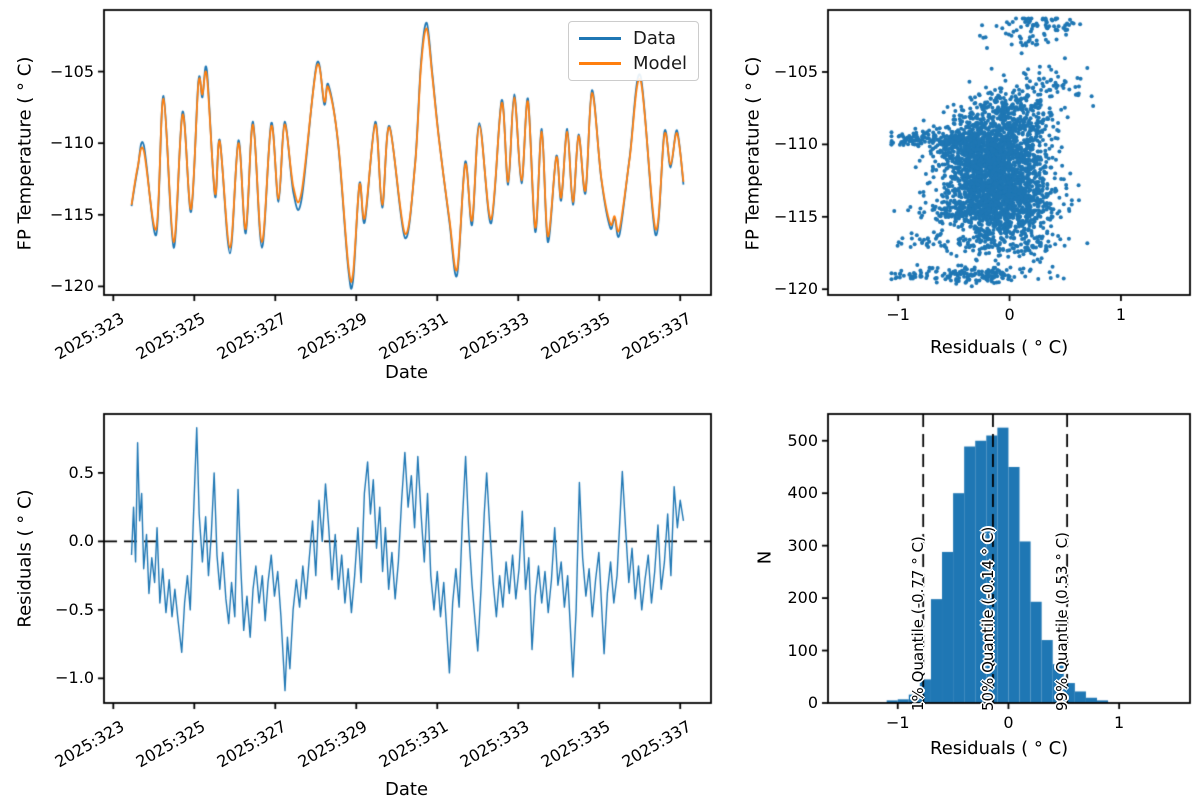  What do you see at coordinates (654, 38) in the screenshot?
I see `legend-label-data: Data` at bounding box center [654, 38].